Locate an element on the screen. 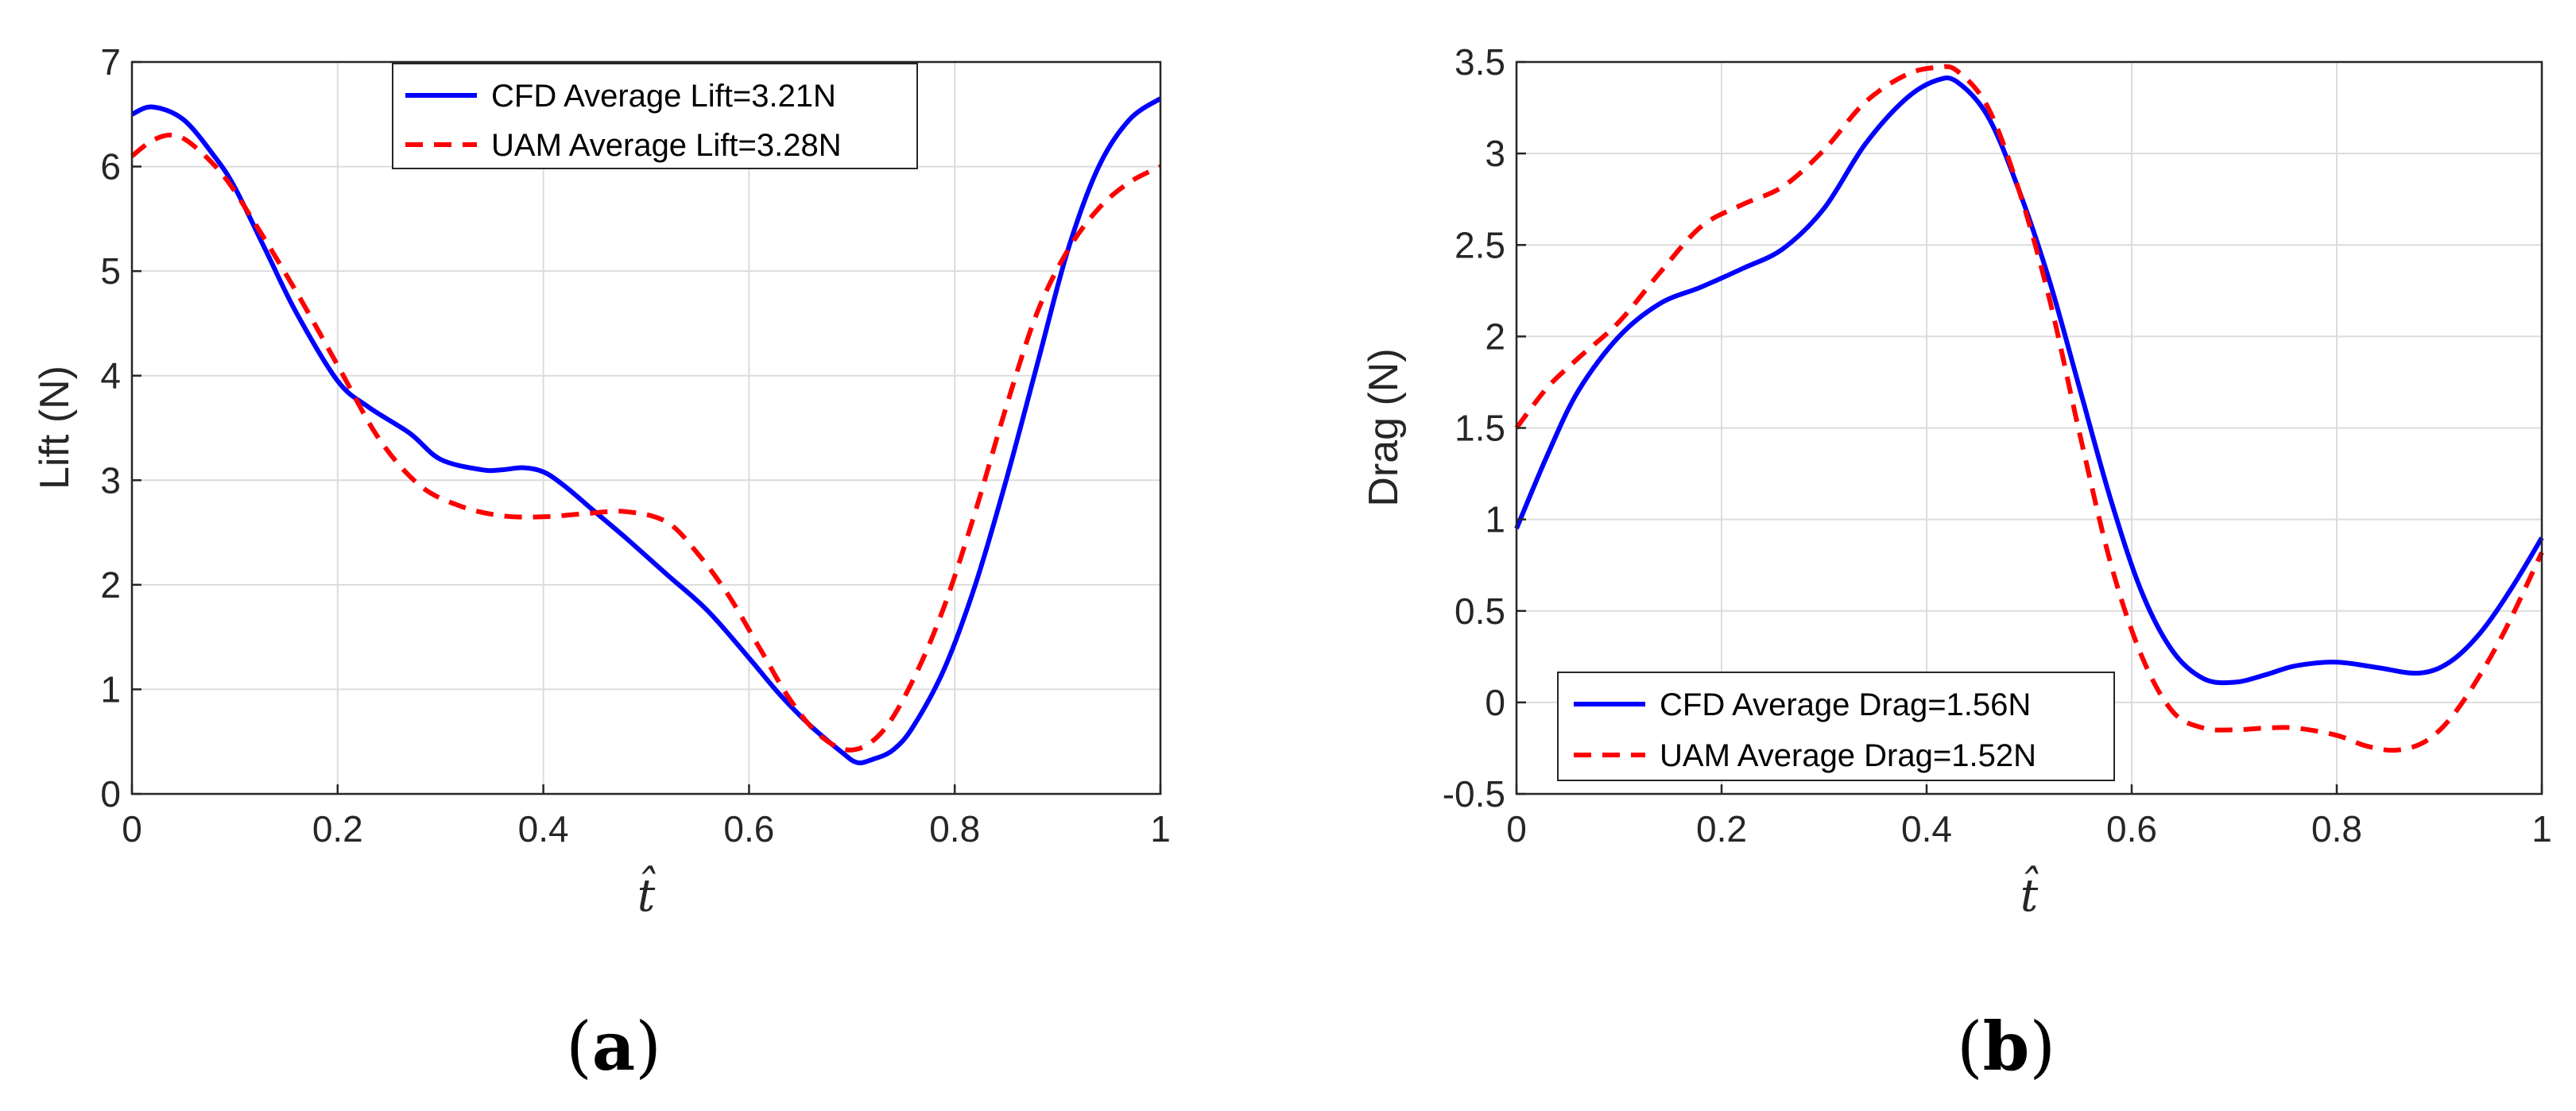 This screenshot has height=1111, width=2576. panel-a-y-tick-label: 1 is located at coordinates (111, 689).